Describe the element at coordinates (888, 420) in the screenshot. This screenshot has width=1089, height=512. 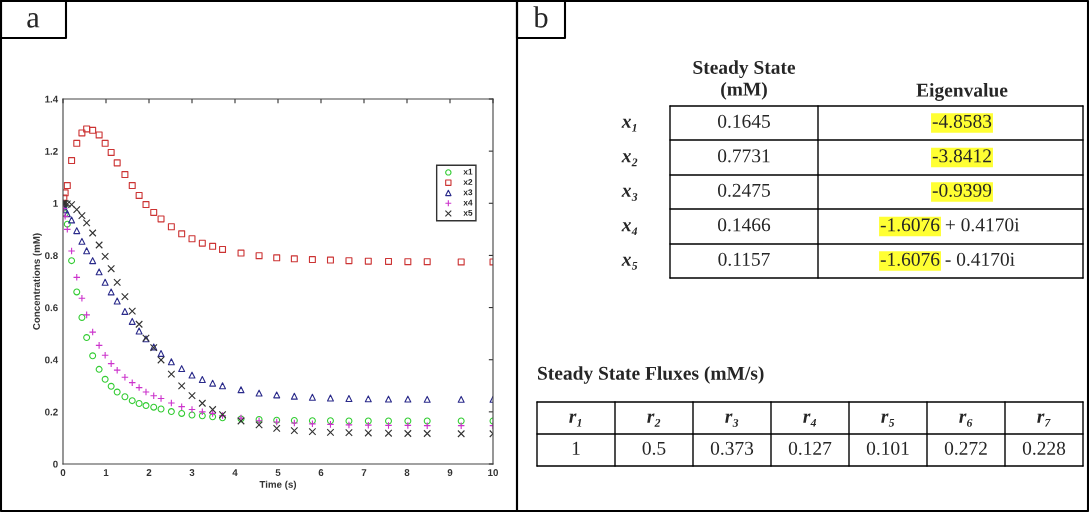
I see `text: r₅` at that location.